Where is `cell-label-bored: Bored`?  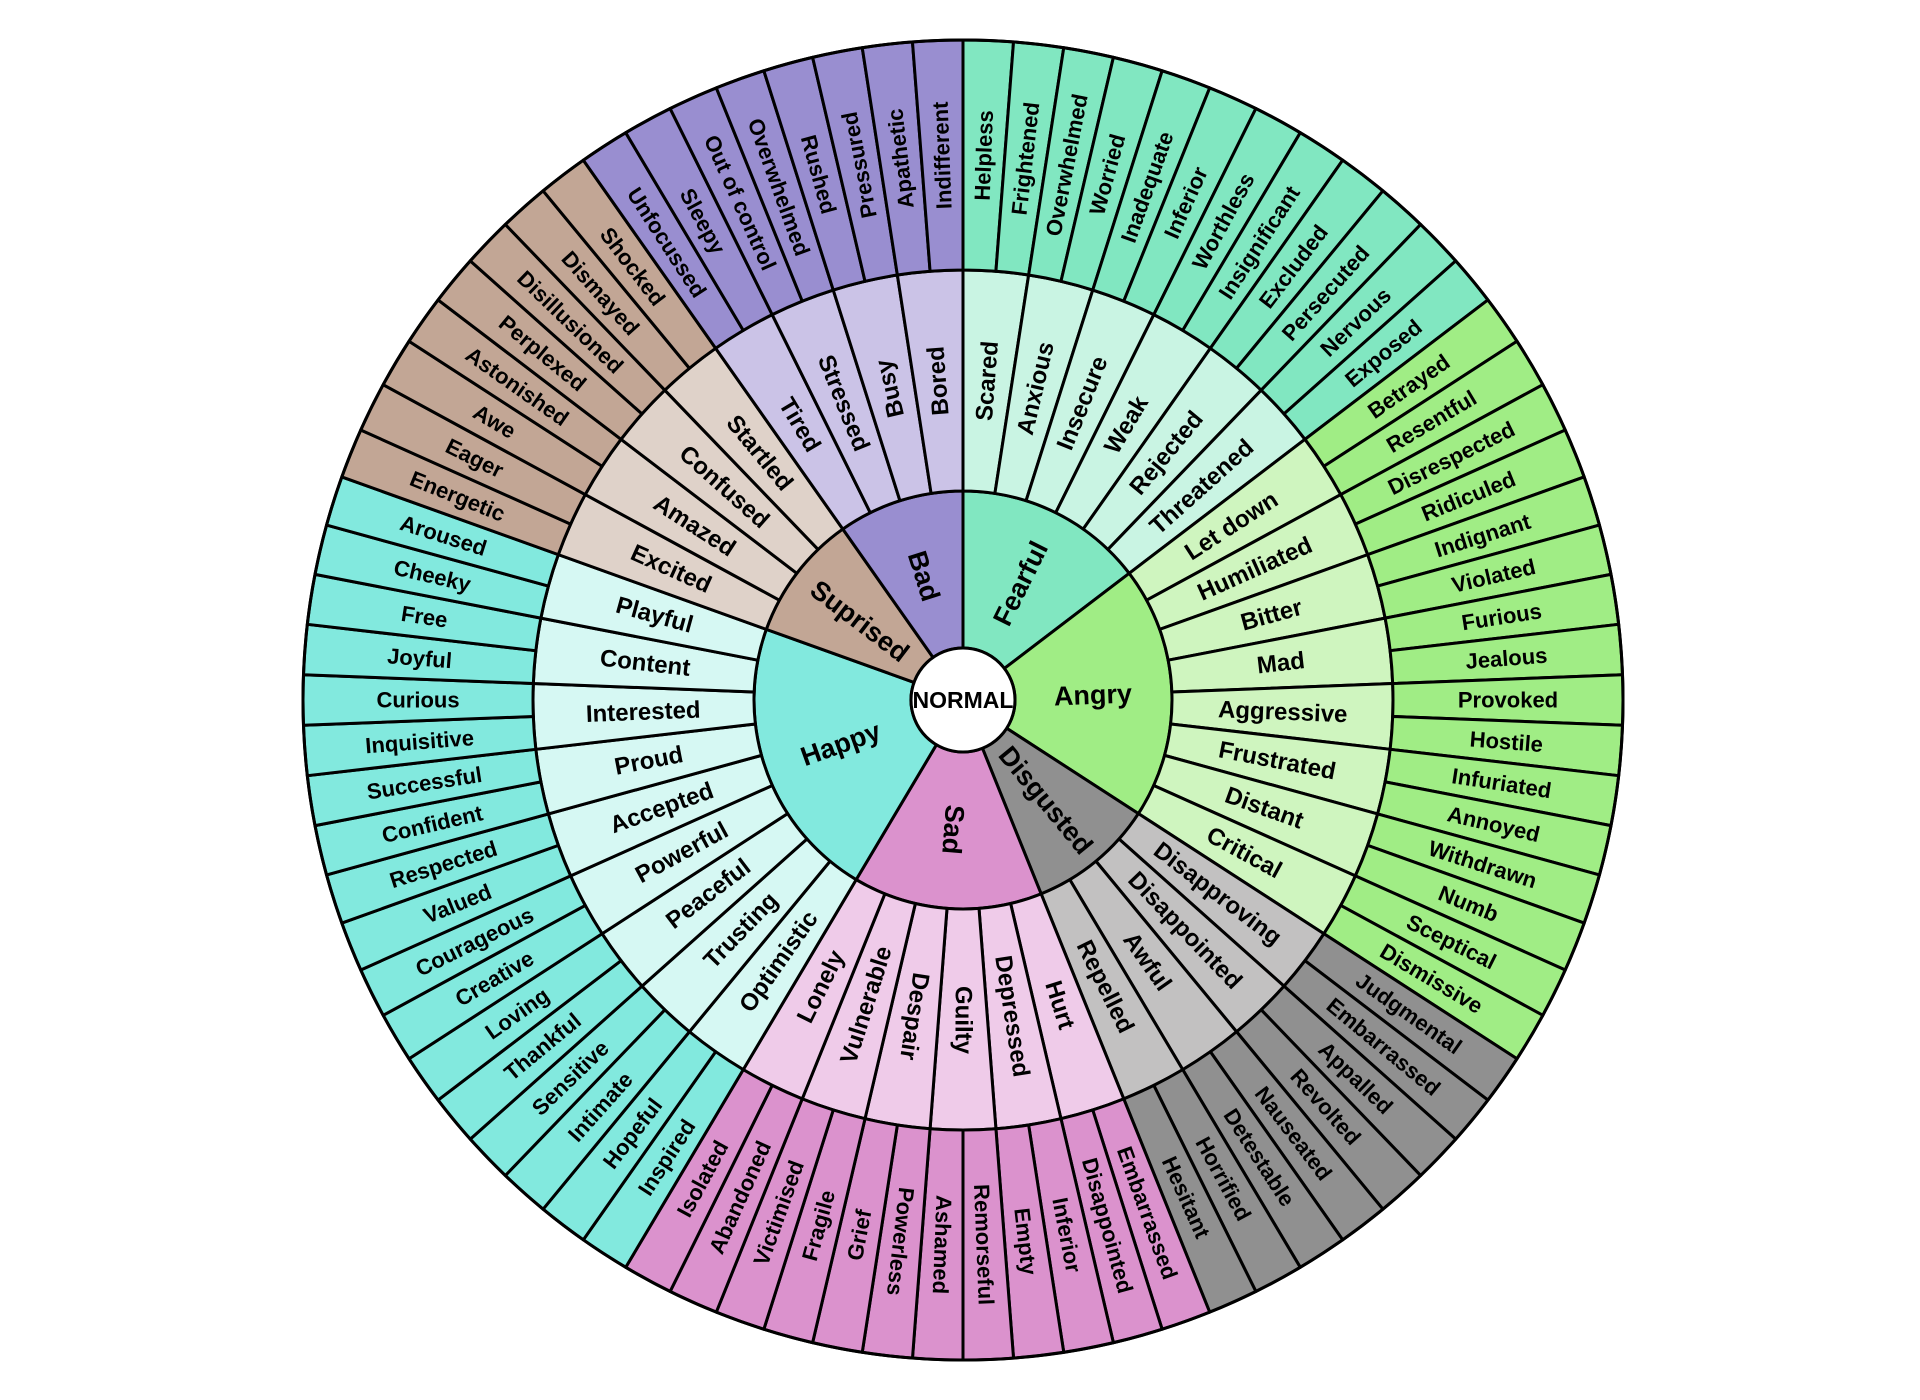 cell-label-bored: Bored is located at coordinates (938, 380).